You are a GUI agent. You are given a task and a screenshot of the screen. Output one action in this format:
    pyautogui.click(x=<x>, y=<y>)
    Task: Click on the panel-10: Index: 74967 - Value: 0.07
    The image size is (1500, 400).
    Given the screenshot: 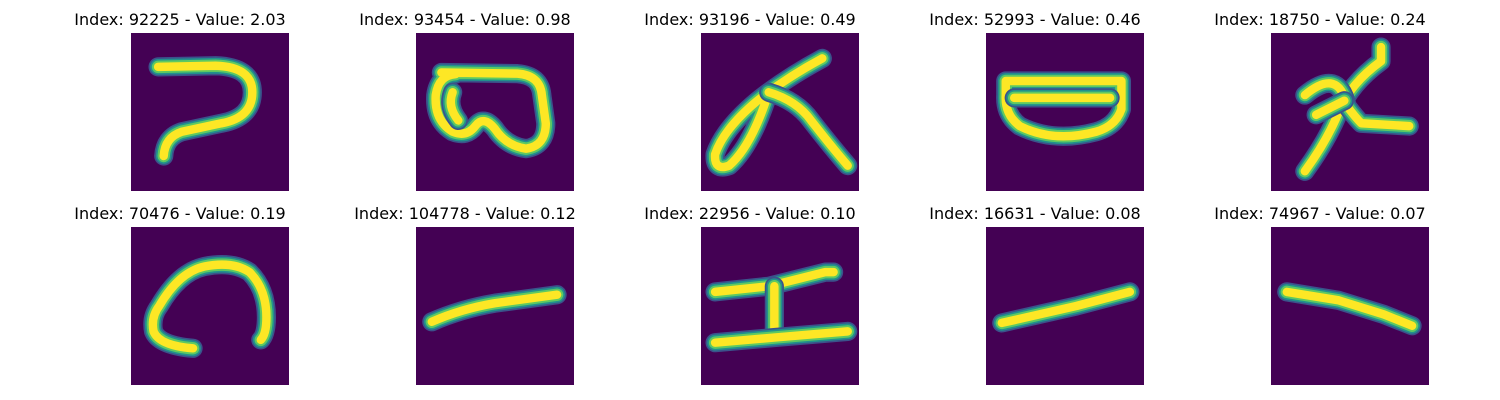 What is the action you would take?
    pyautogui.click(x=1320, y=294)
    